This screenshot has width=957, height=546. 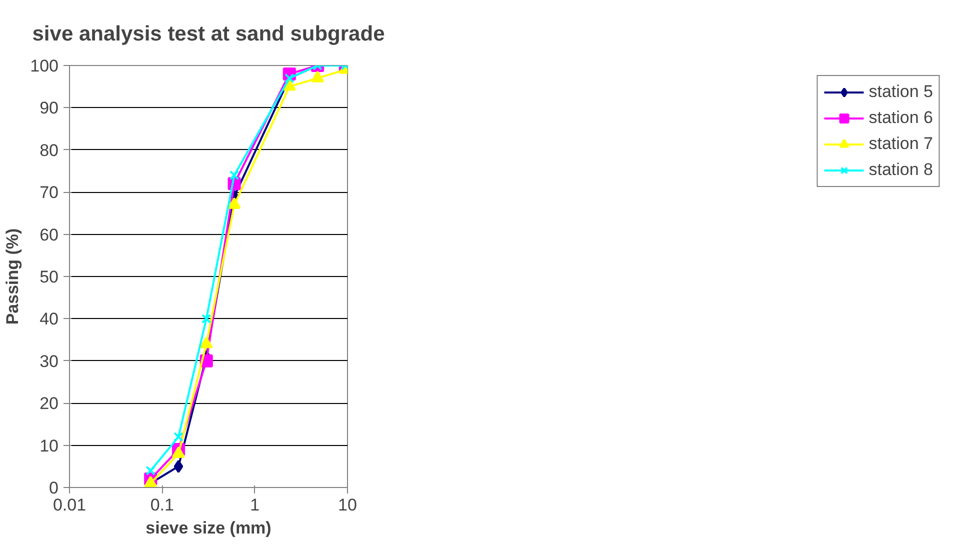 I want to click on x-tick-label: 0.1, so click(x=162, y=505).